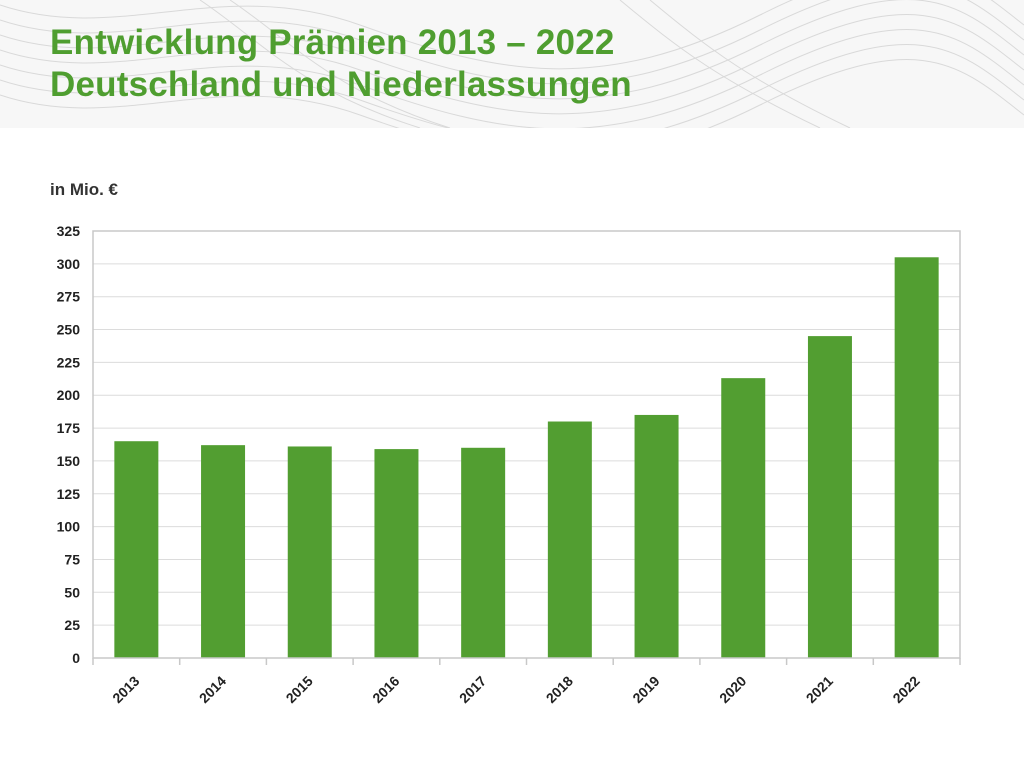 The height and width of the screenshot is (768, 1024). I want to click on bar-2017, so click(483, 552).